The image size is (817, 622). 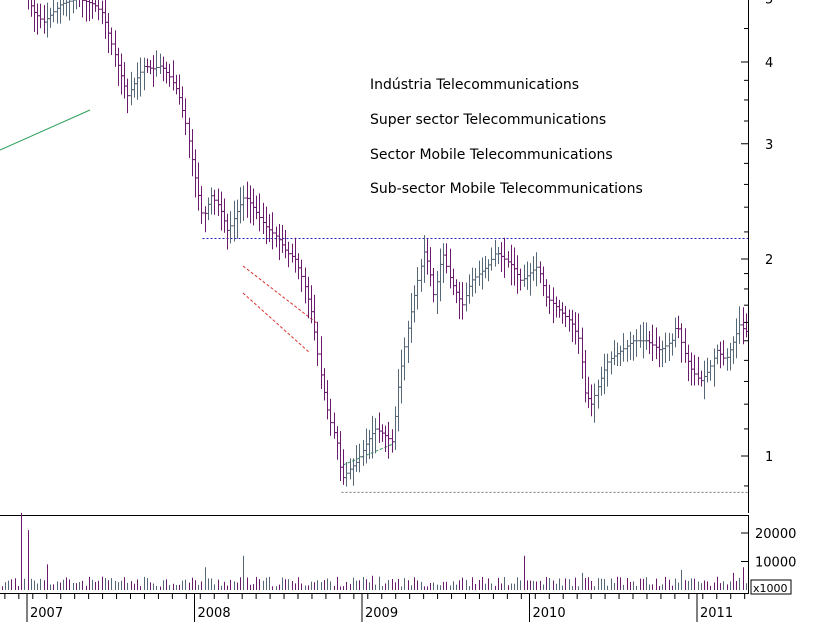 I want to click on price-tick-label: 4, so click(x=769, y=63).